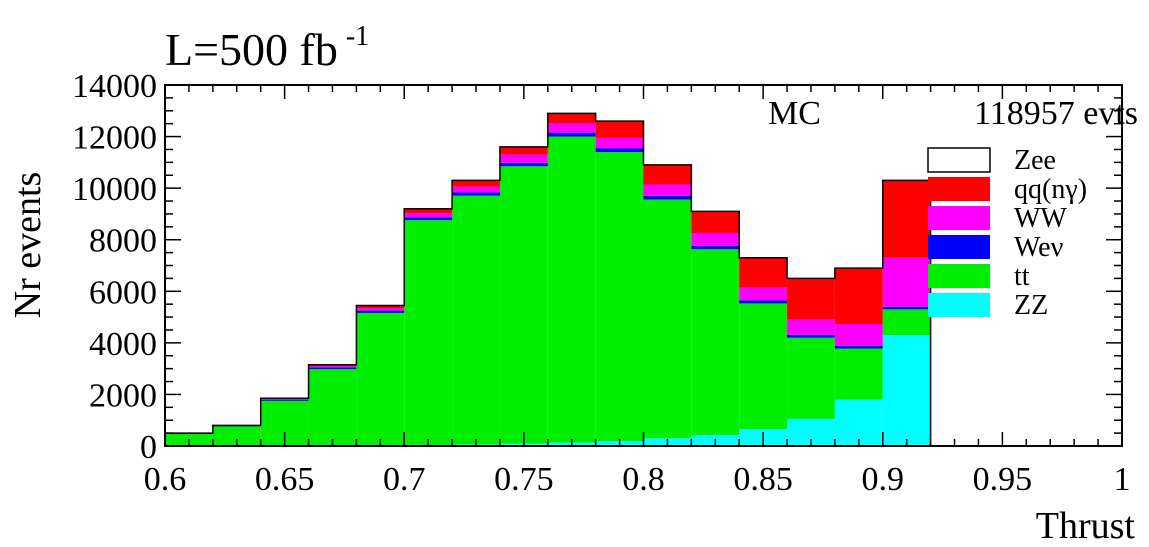 This screenshot has width=1149, height=547. Describe the element at coordinates (1022, 276) in the screenshot. I see `legend-label: tt` at that location.